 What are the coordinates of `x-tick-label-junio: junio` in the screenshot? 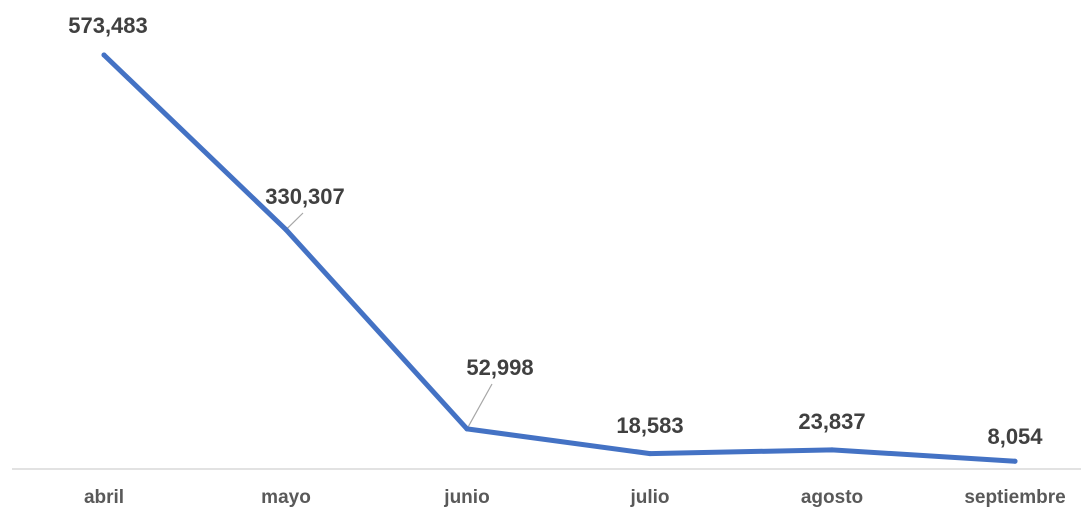 It's located at (466, 497).